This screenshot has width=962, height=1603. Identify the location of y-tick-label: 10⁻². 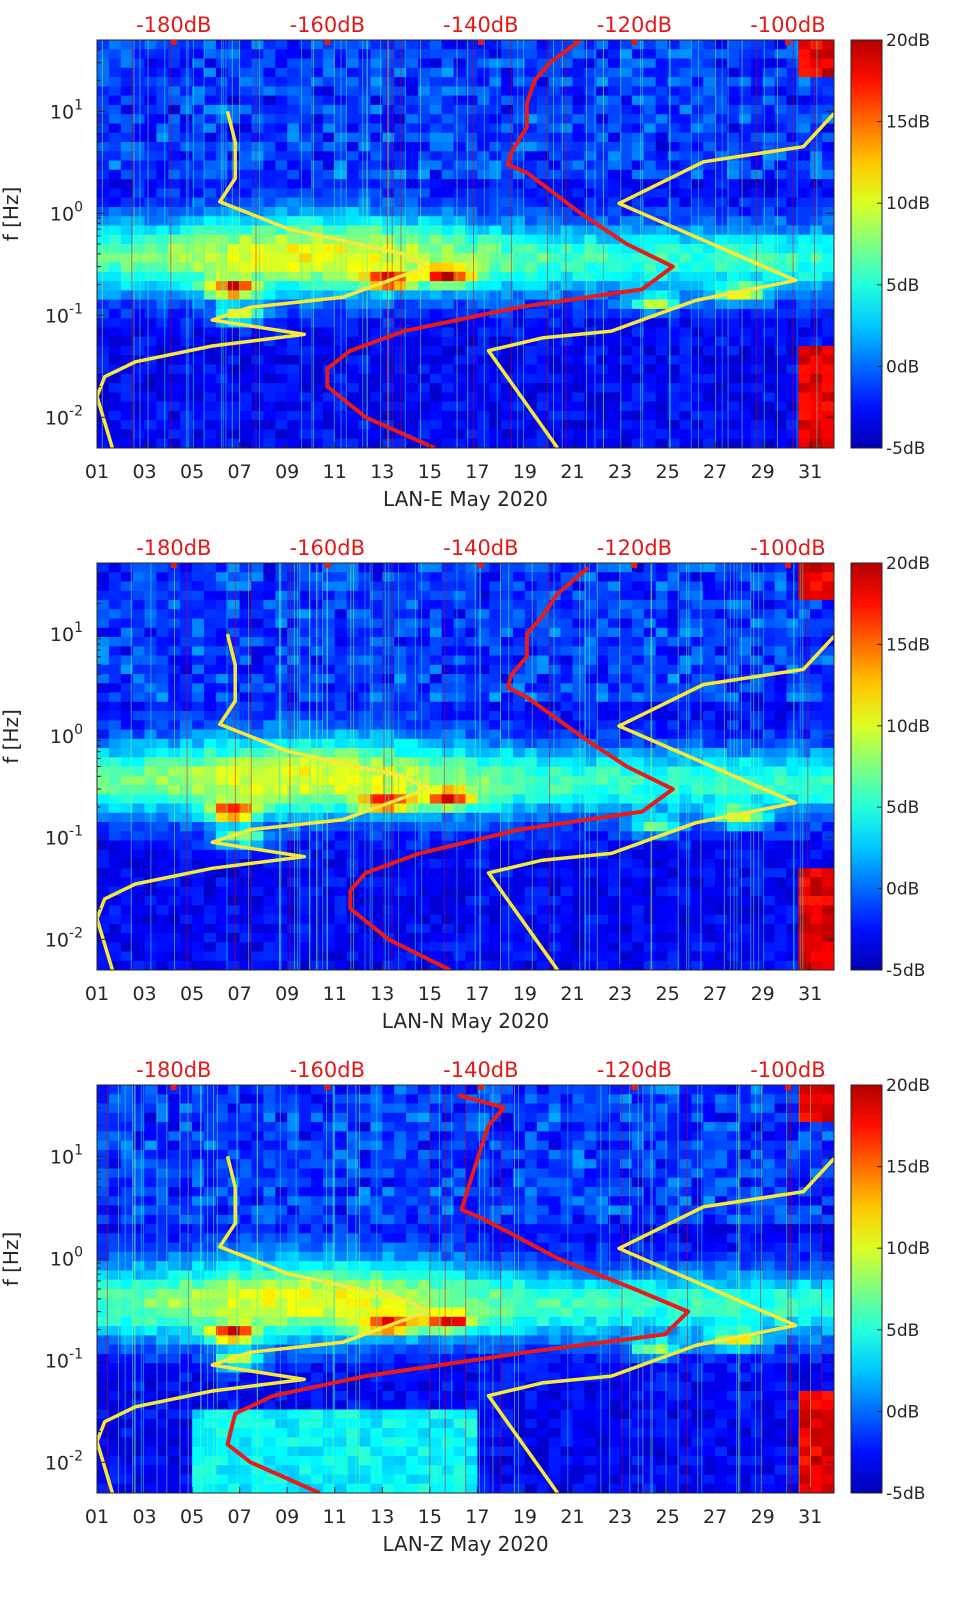
(64, 938).